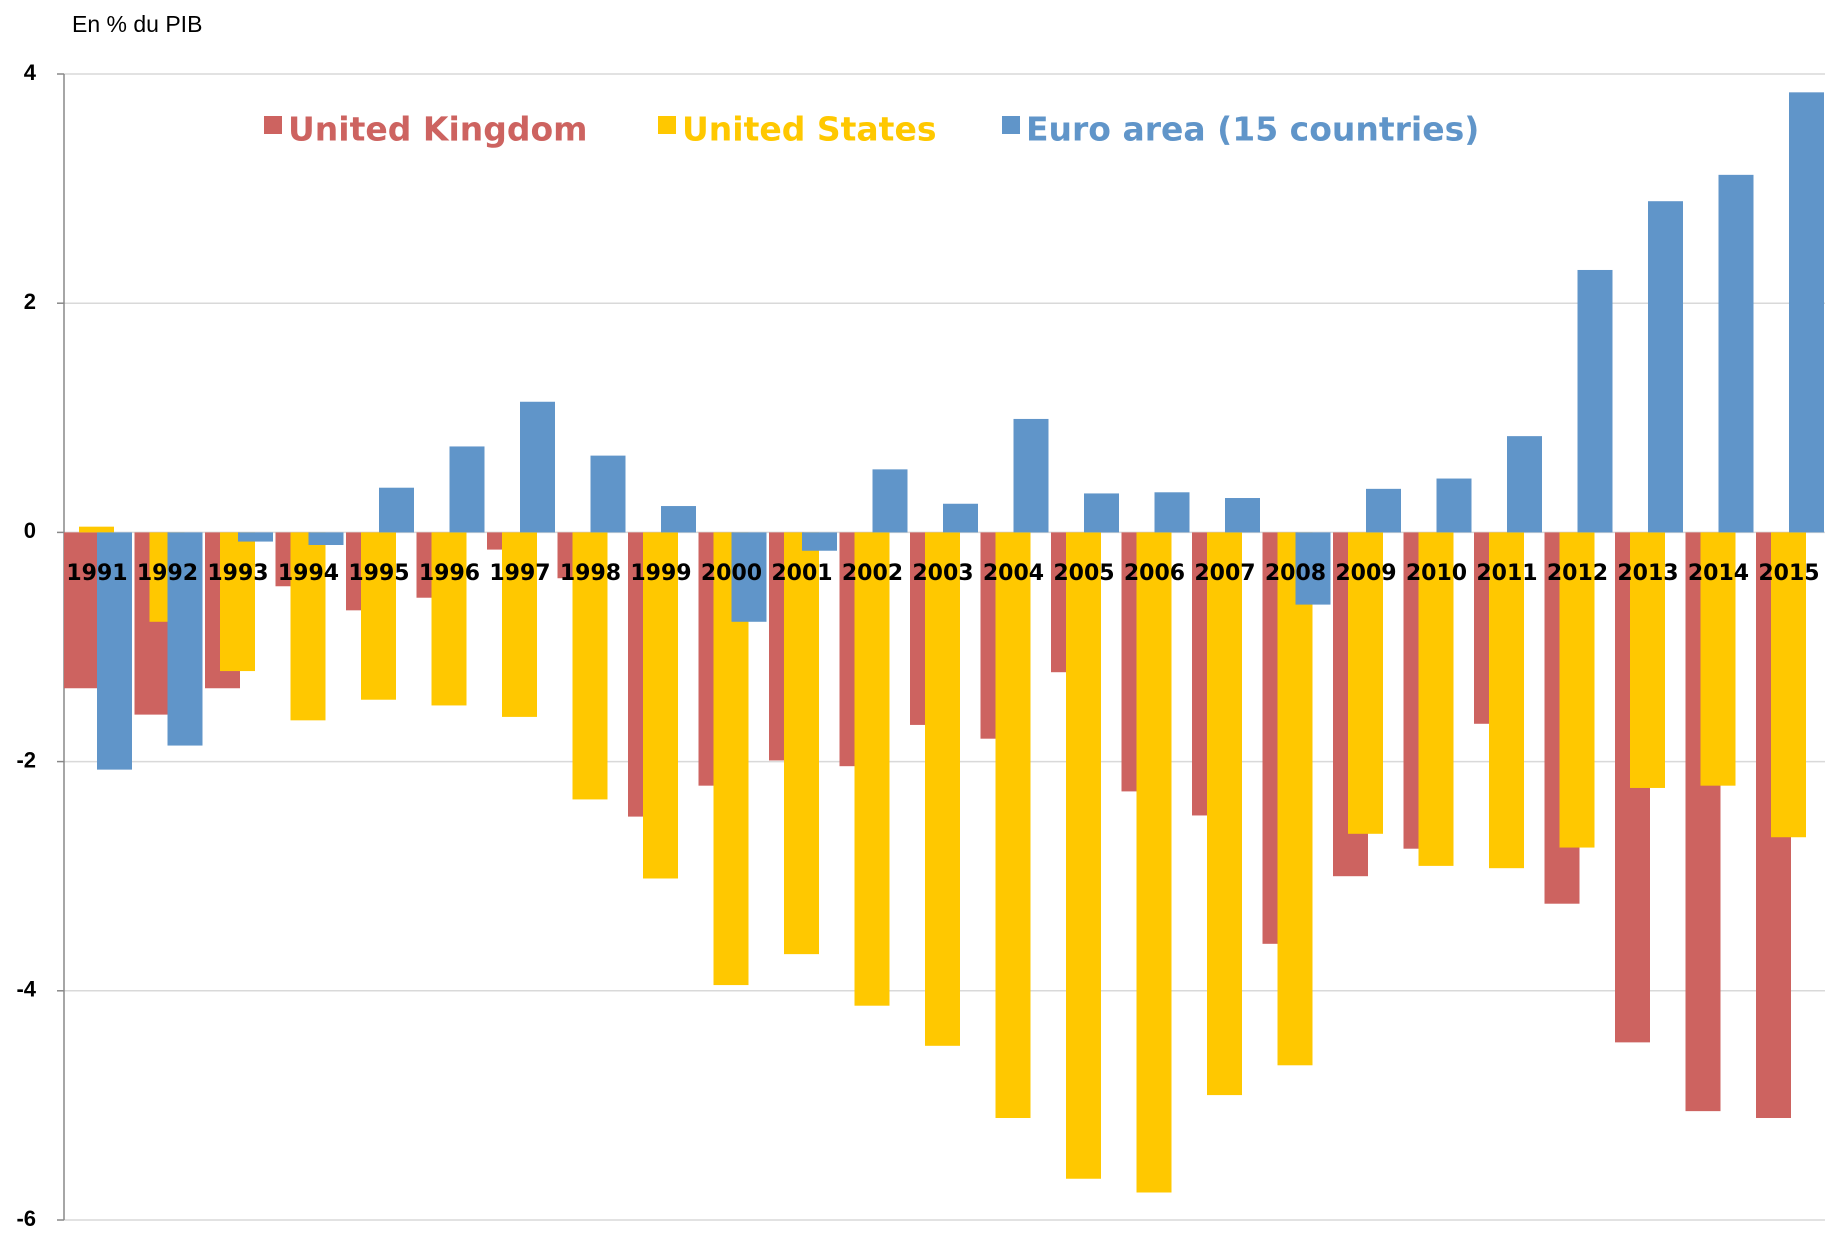 This screenshot has height=1234, width=1825. Describe the element at coordinates (942, 573) in the screenshot. I see `x-tick-label: 2003` at that location.